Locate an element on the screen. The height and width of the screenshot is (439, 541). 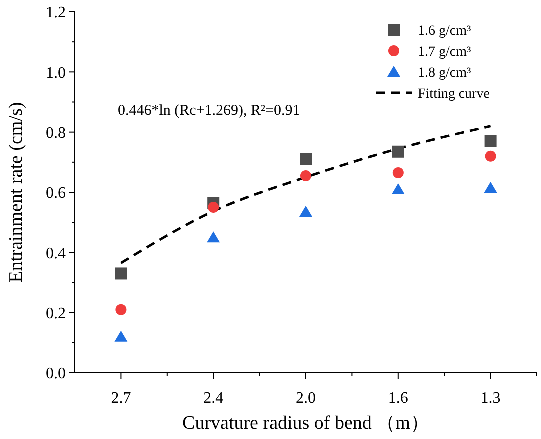
y-tick-label: 0.2 is located at coordinates (56, 313).